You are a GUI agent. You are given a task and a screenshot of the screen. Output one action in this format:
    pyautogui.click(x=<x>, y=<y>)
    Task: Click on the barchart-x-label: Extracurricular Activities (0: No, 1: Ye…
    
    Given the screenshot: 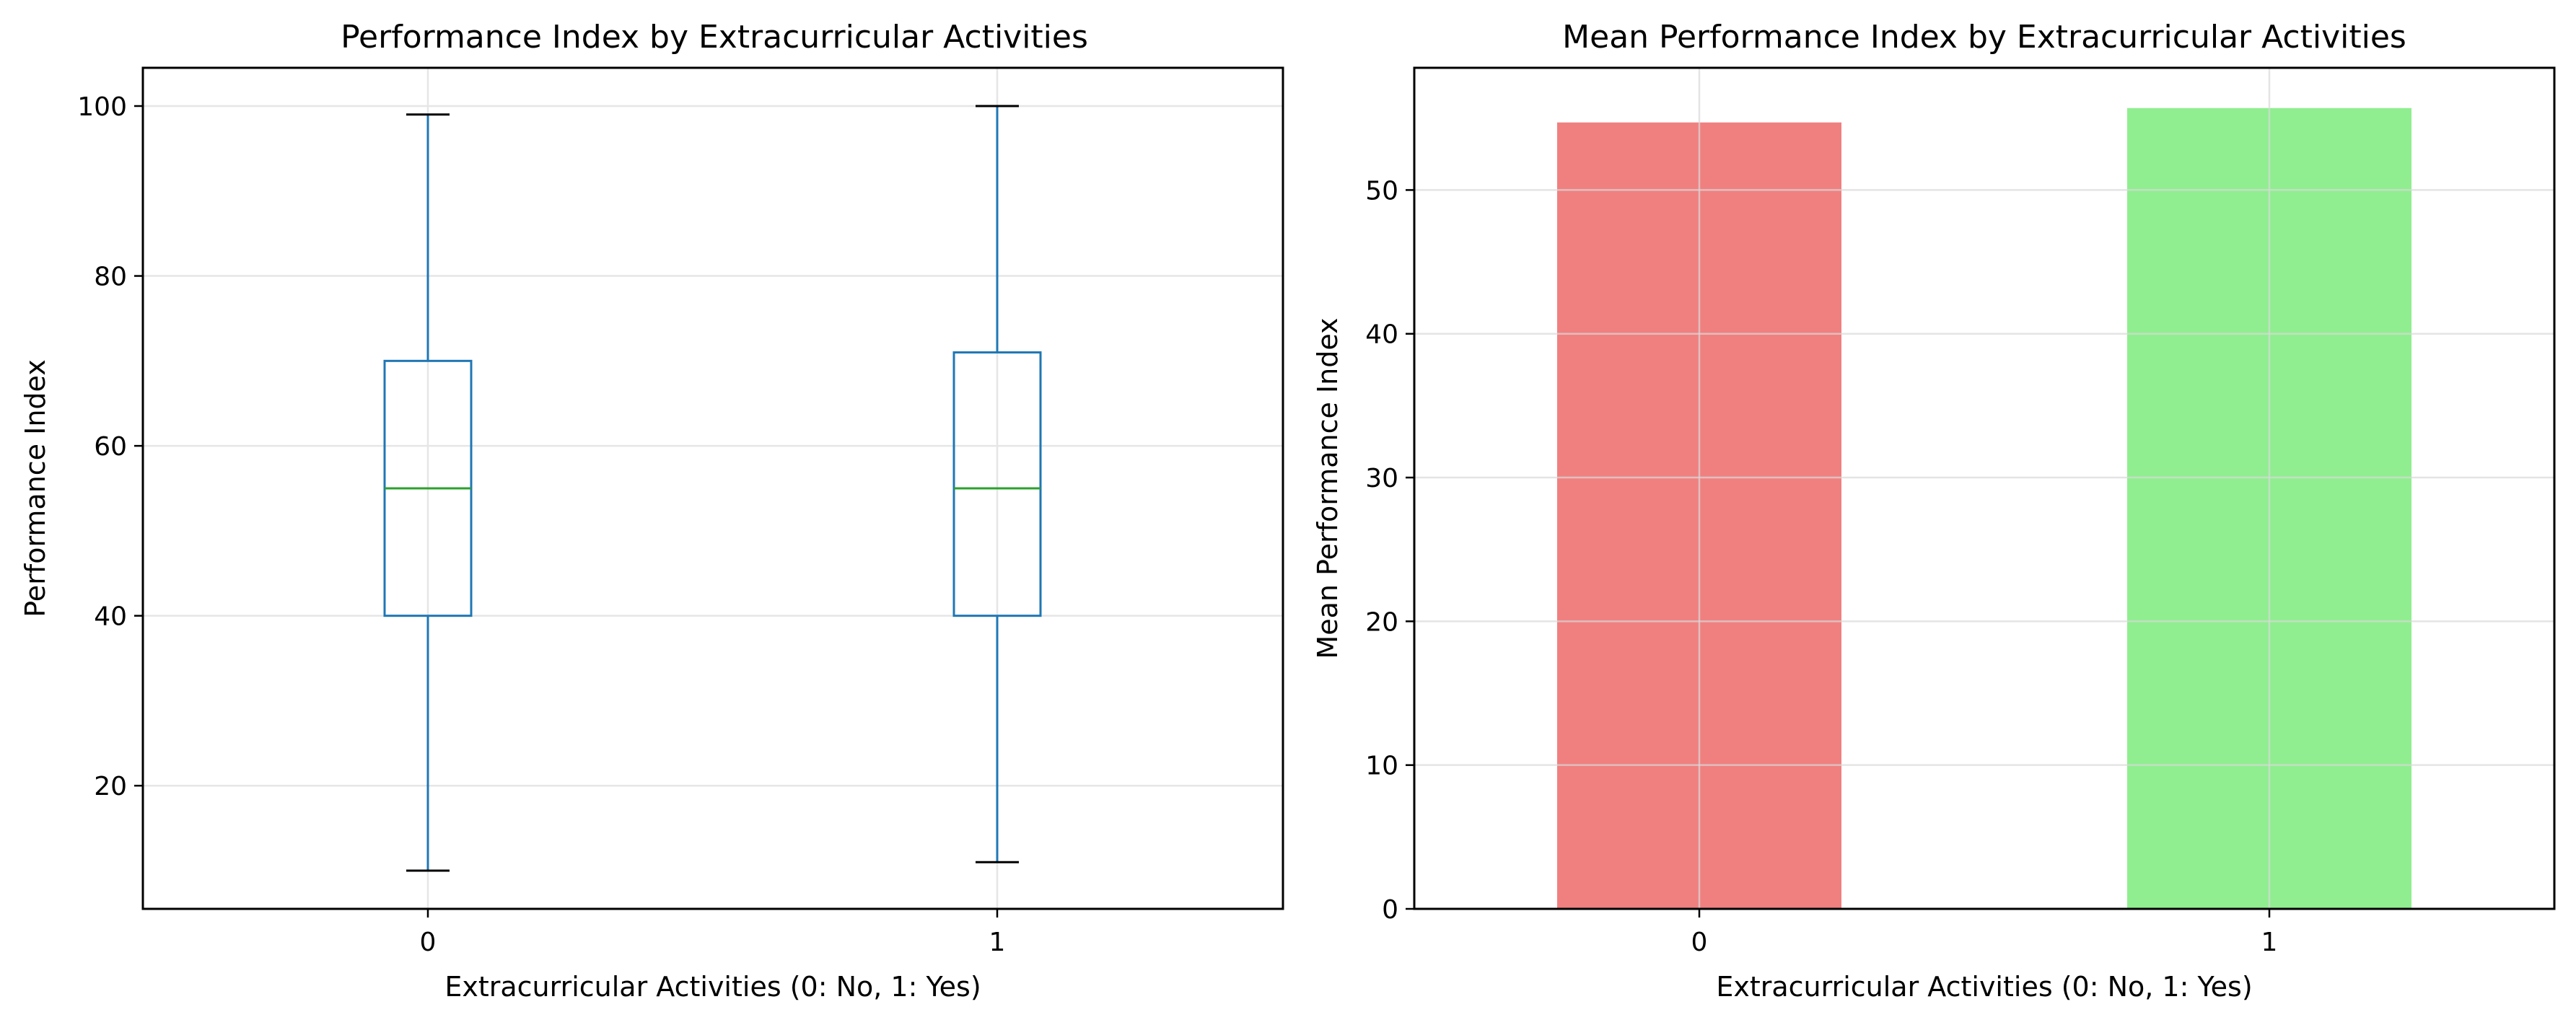 What is the action you would take?
    pyautogui.click(x=1984, y=987)
    